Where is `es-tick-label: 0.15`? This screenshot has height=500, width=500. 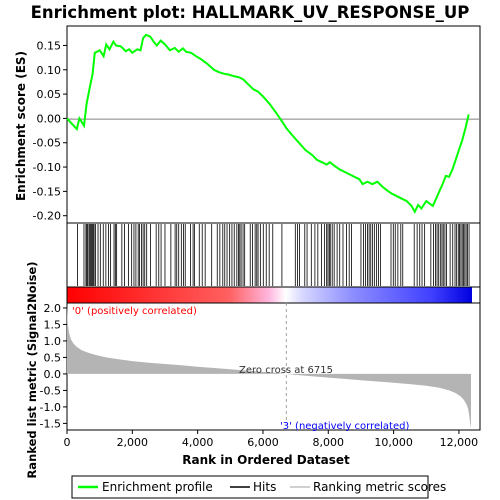 es-tick-label: 0.15 is located at coordinates (49, 45).